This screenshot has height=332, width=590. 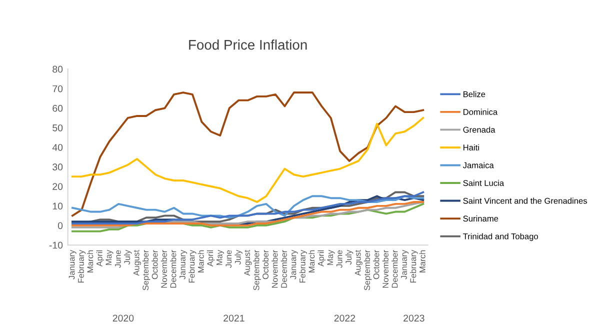 I want to click on legend-label: Jamaica, so click(x=478, y=165).